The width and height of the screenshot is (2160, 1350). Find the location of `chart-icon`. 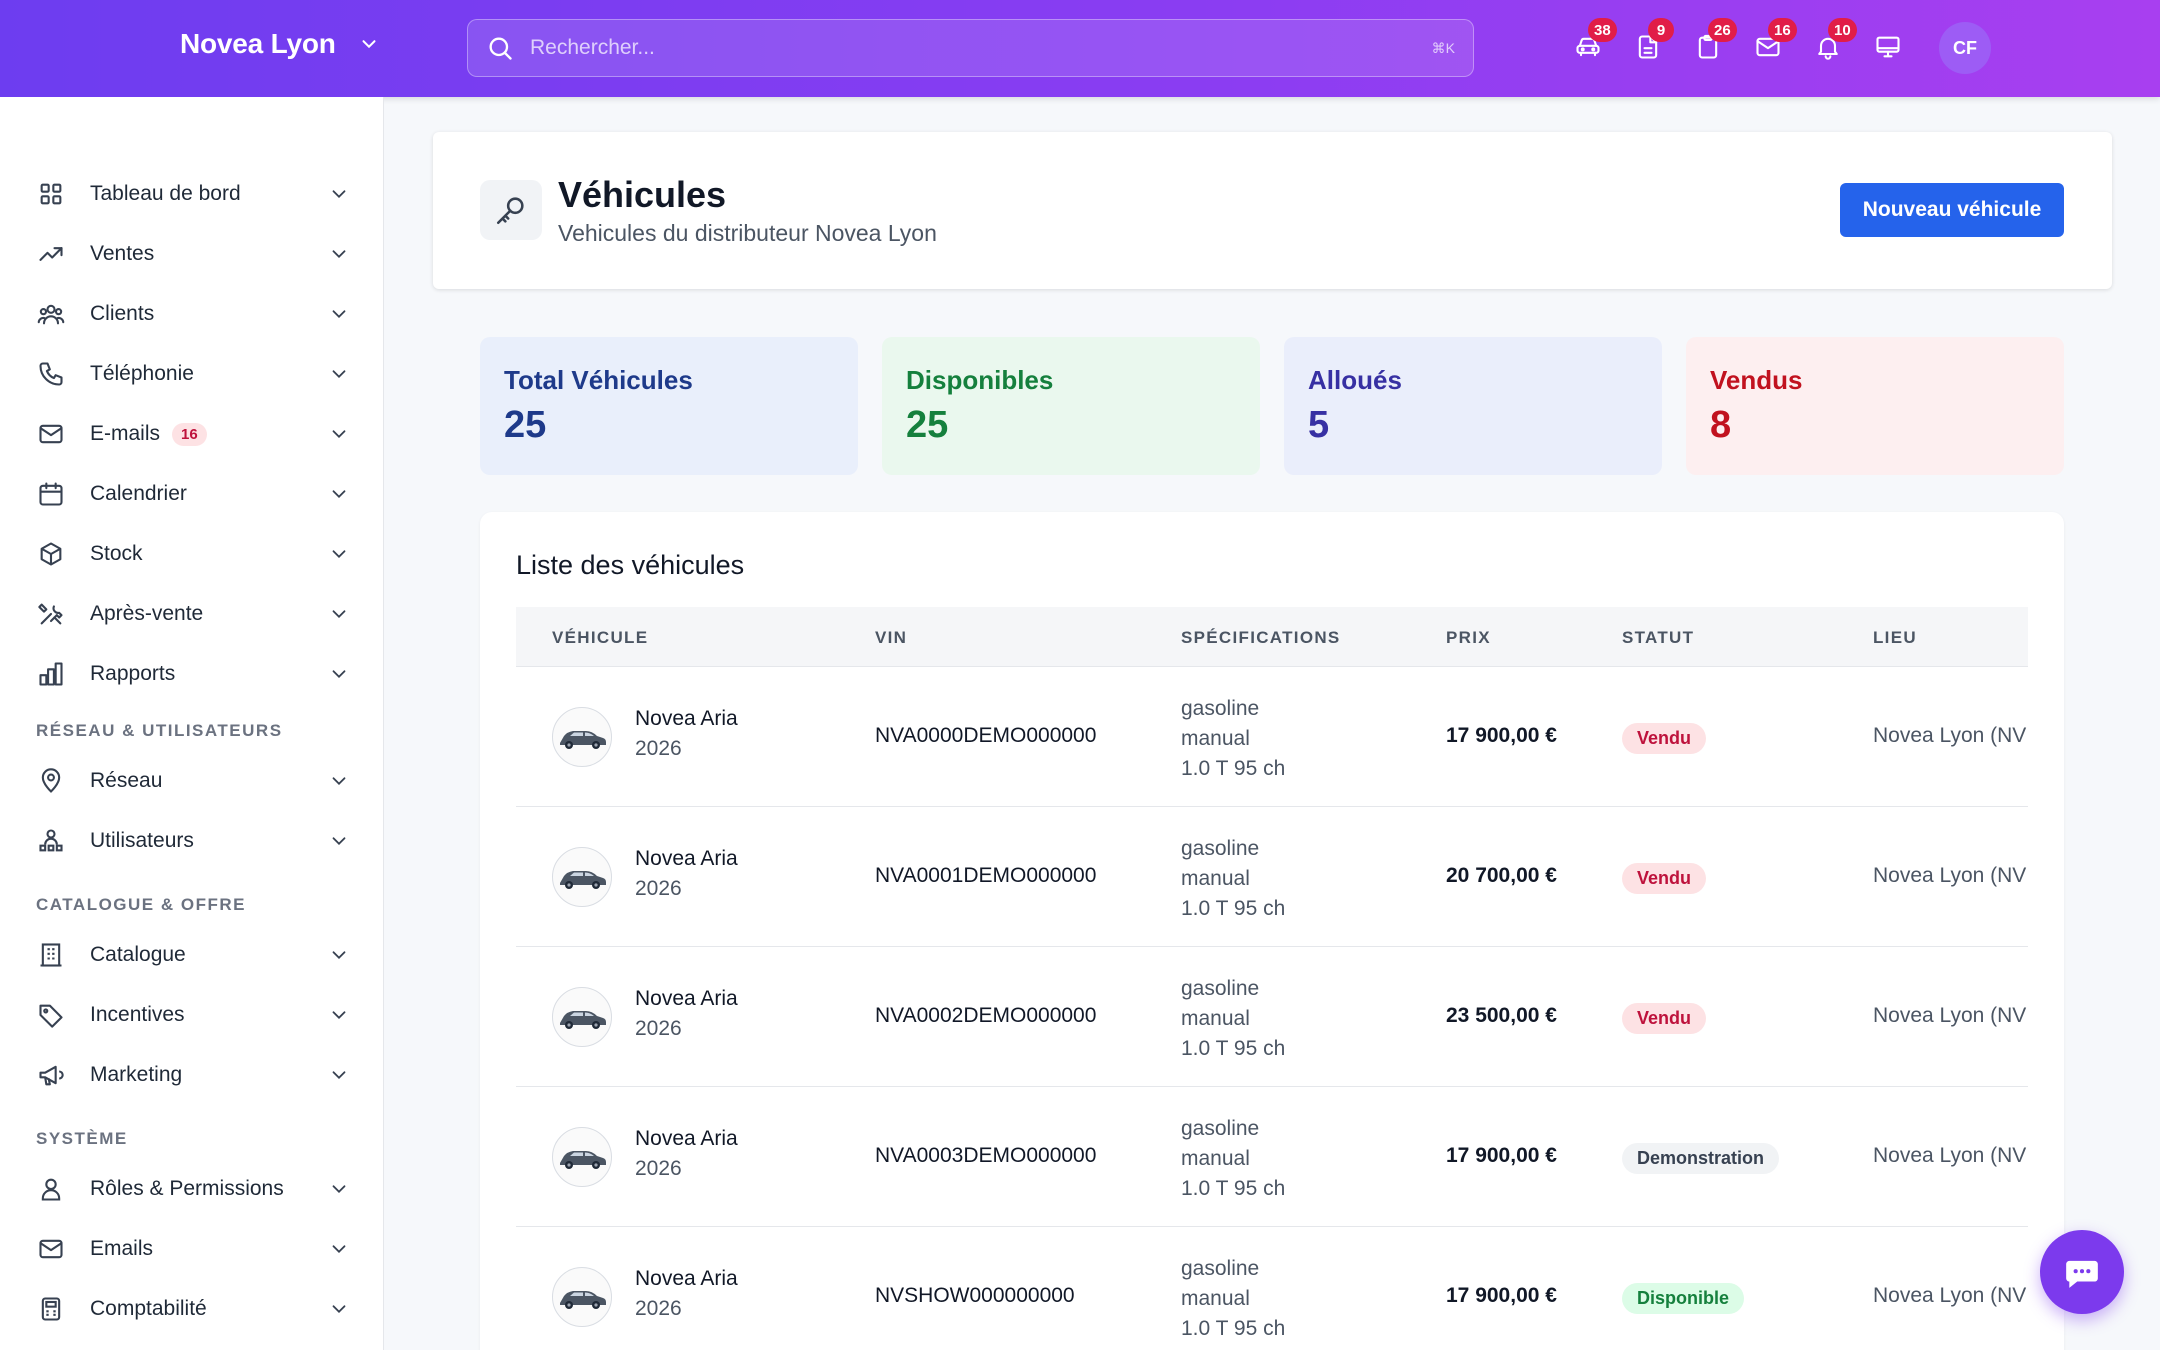

chart-icon is located at coordinates (51, 674).